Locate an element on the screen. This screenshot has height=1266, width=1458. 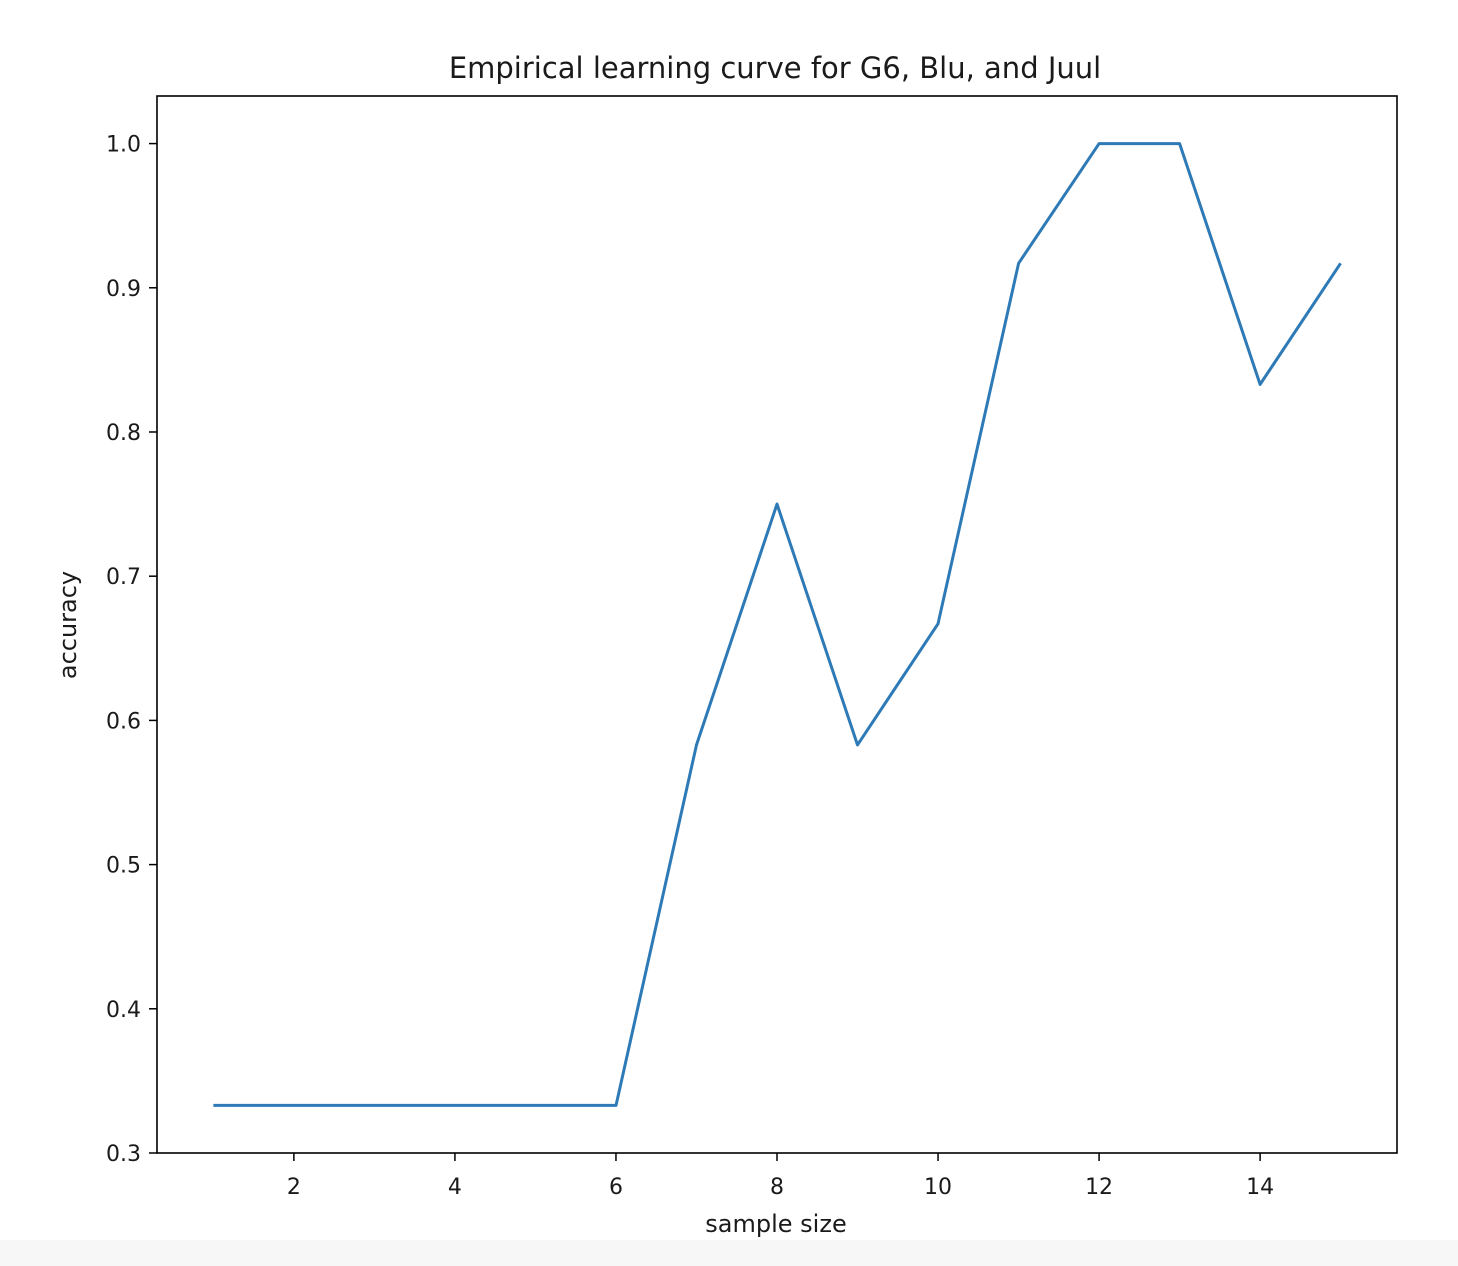
x-tick-label: 6 is located at coordinates (616, 1187).